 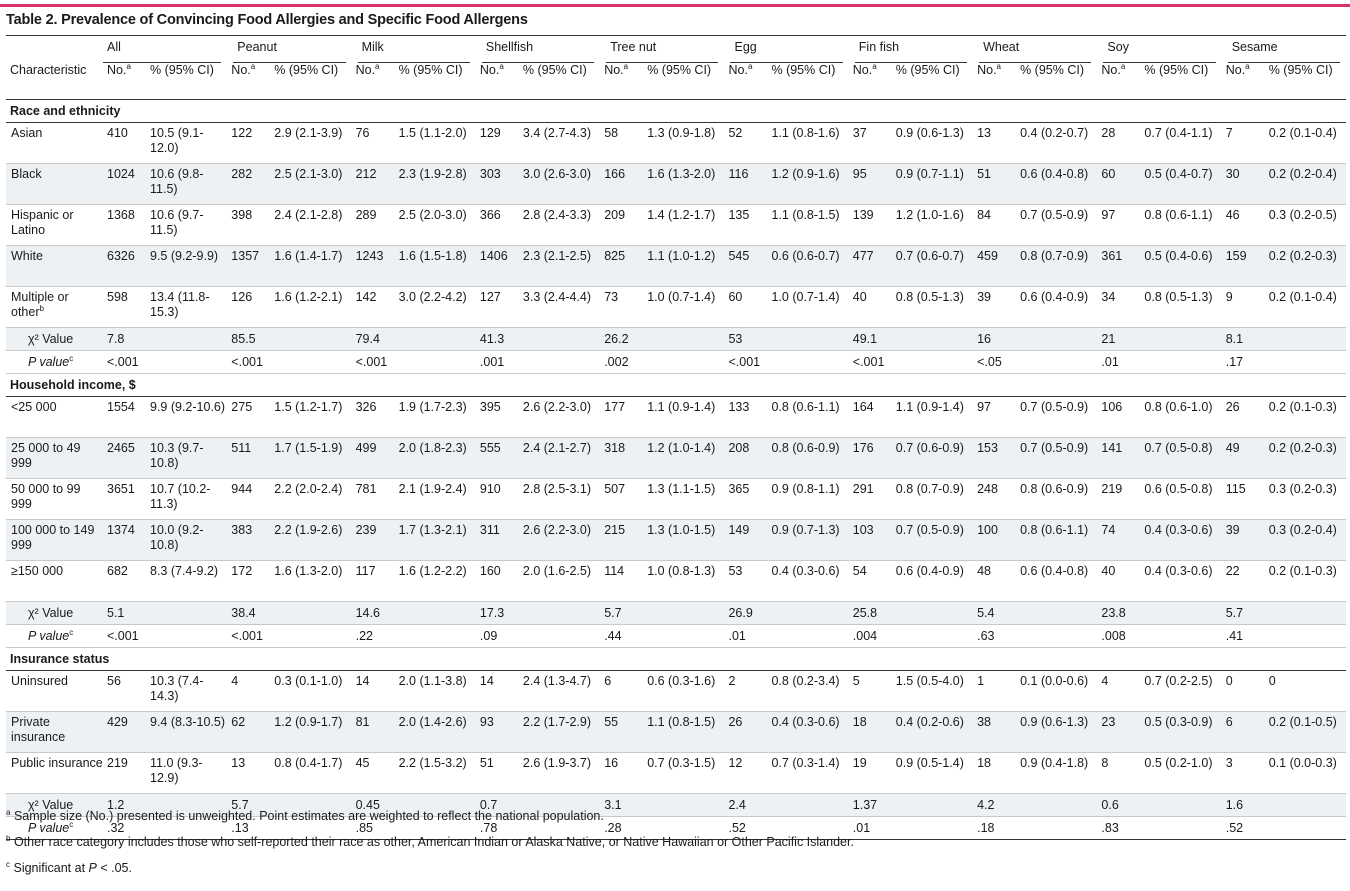 I want to click on cell-percent: 2.0 (1.8-2.3), so click(x=435, y=458).